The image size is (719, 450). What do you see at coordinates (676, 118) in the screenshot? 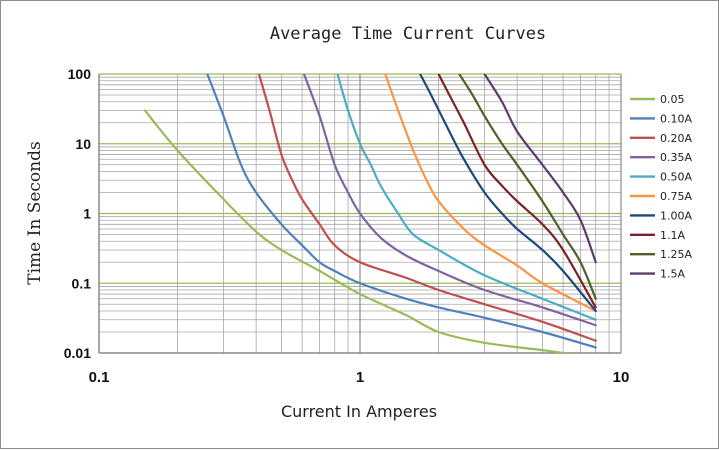
I see `legend-label: 0.10A` at bounding box center [676, 118].